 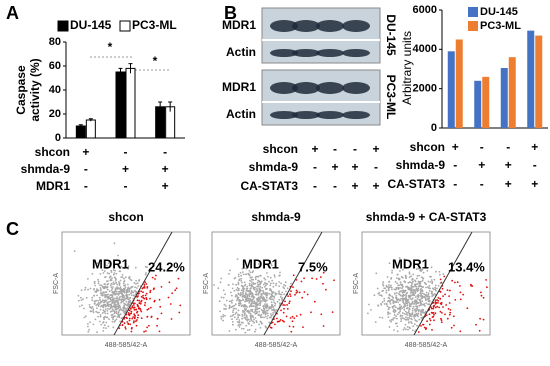 I want to click on bar, so click(x=451, y=89).